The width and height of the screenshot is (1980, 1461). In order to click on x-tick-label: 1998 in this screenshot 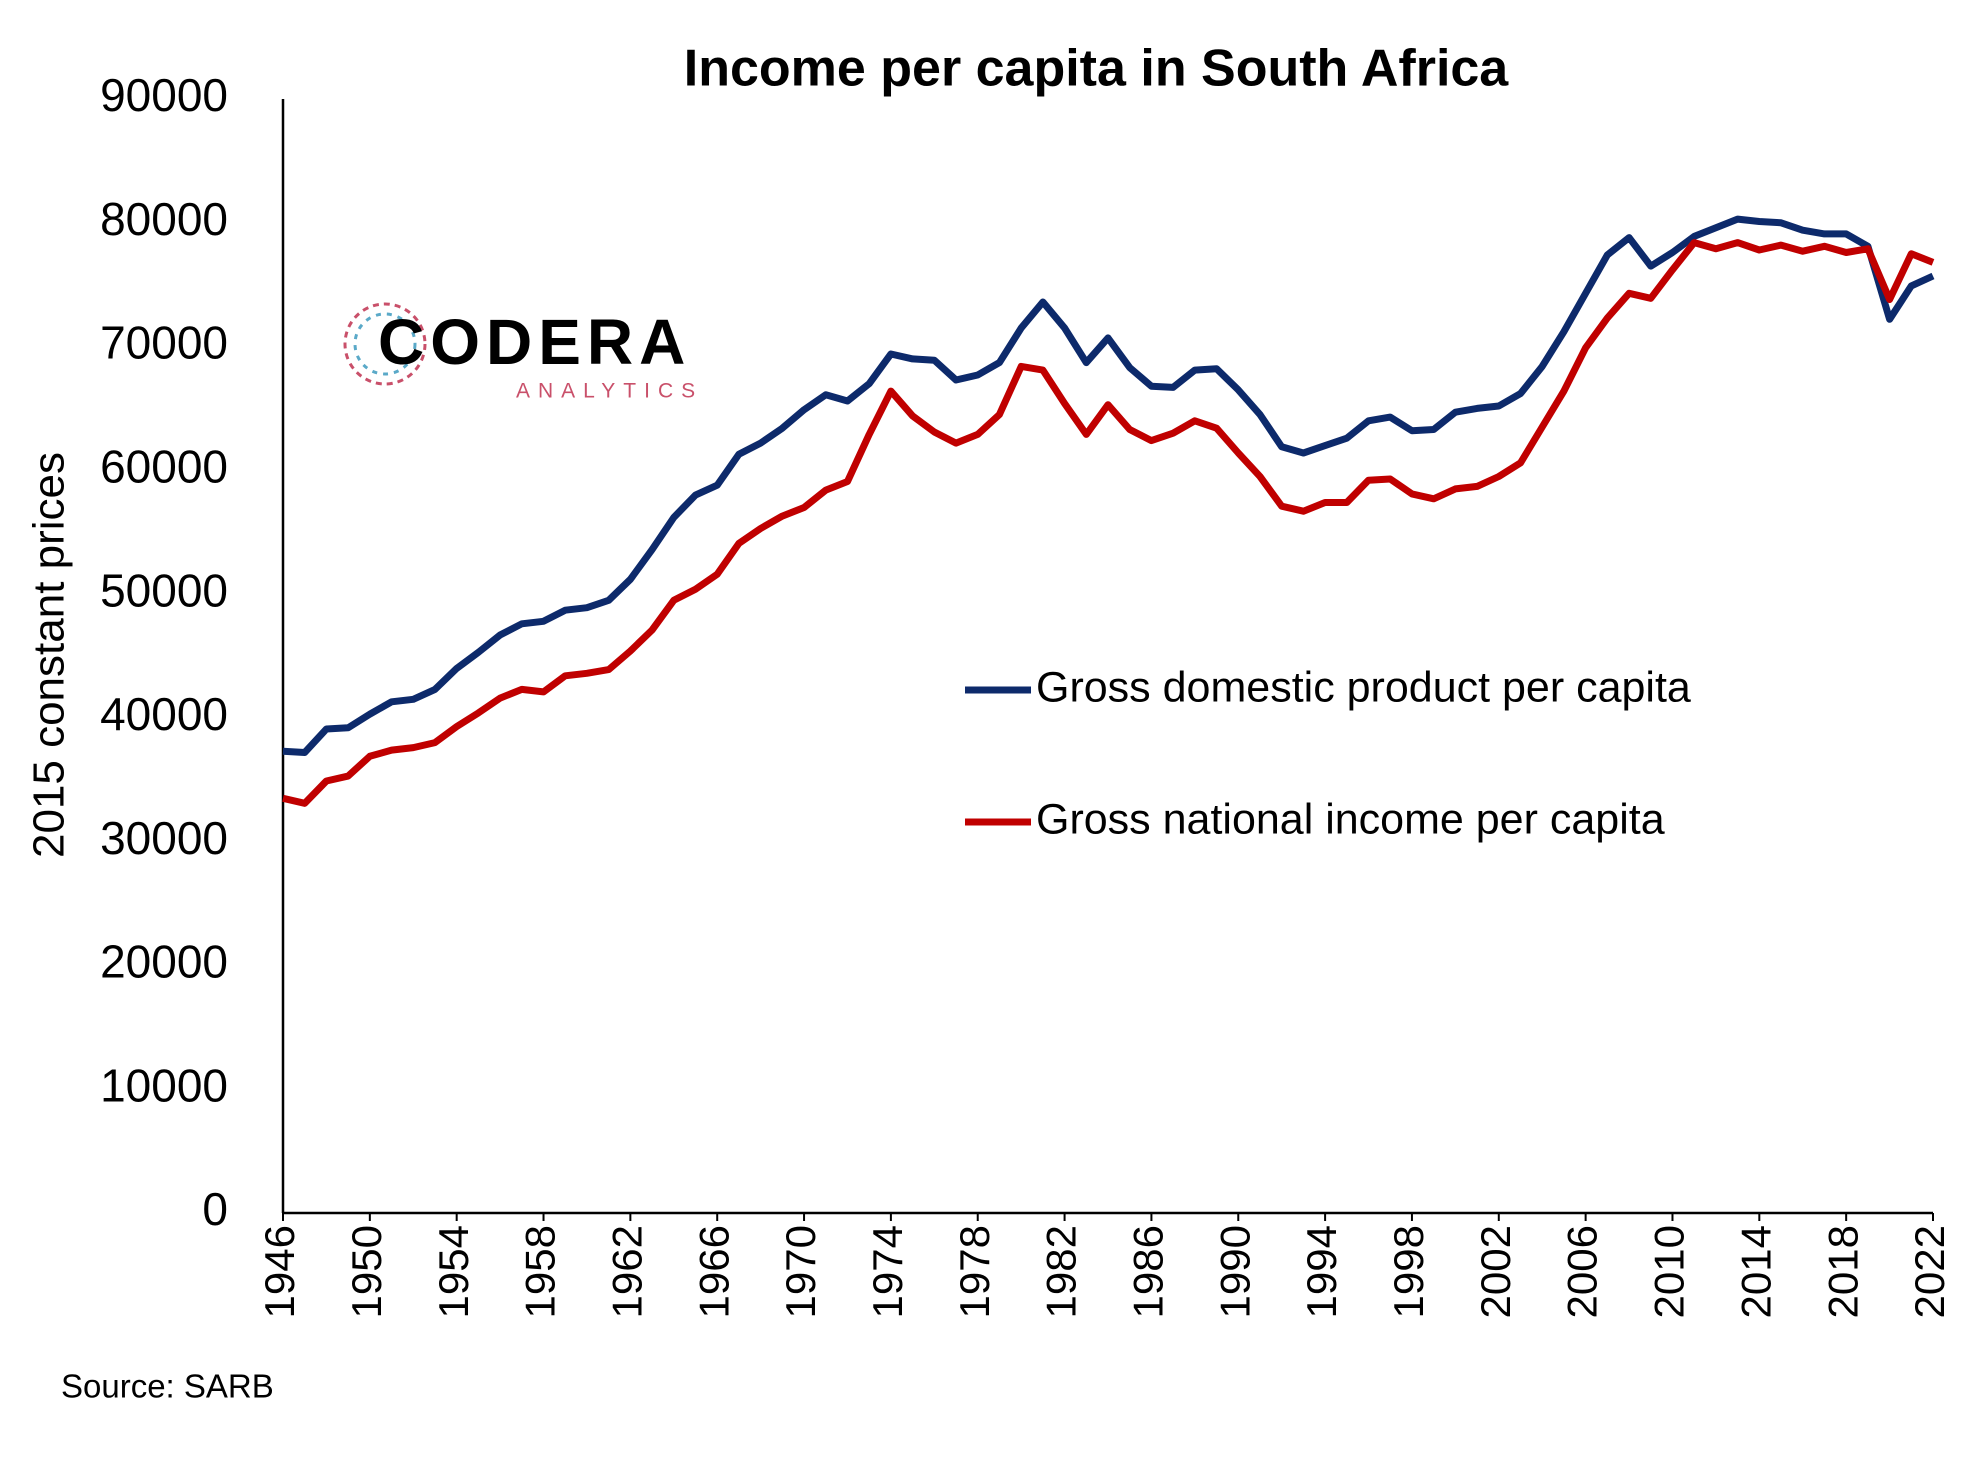, I will do `click(1408, 1271)`.